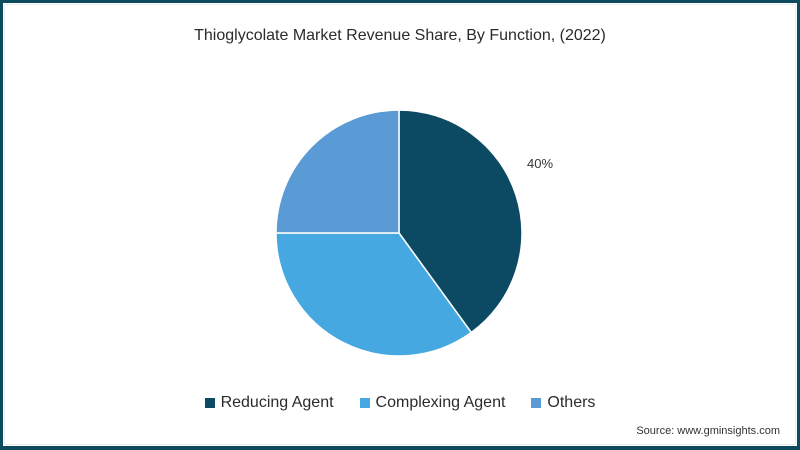 The height and width of the screenshot is (450, 800). Describe the element at coordinates (571, 402) in the screenshot. I see `legend-label: Others` at that location.